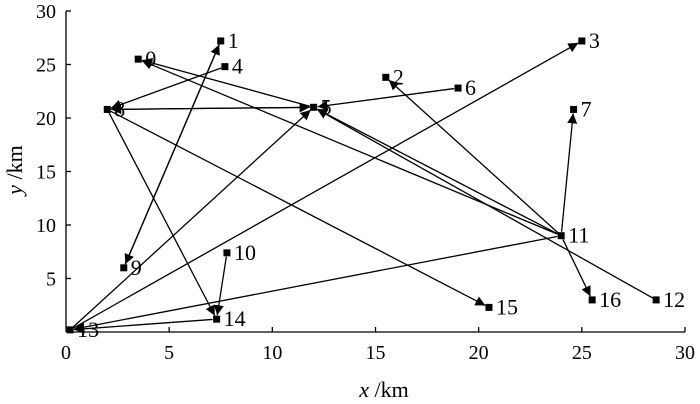  I want to click on x-tick-label: 15, so click(376, 353).